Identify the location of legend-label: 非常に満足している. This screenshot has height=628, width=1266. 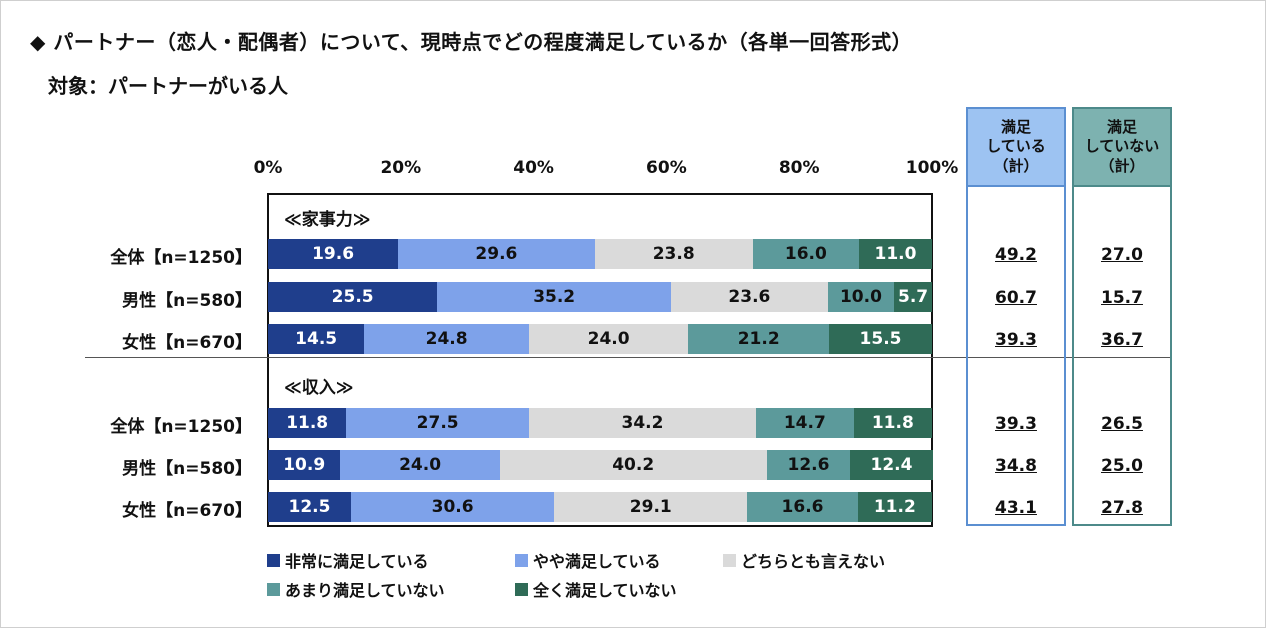
(357, 561).